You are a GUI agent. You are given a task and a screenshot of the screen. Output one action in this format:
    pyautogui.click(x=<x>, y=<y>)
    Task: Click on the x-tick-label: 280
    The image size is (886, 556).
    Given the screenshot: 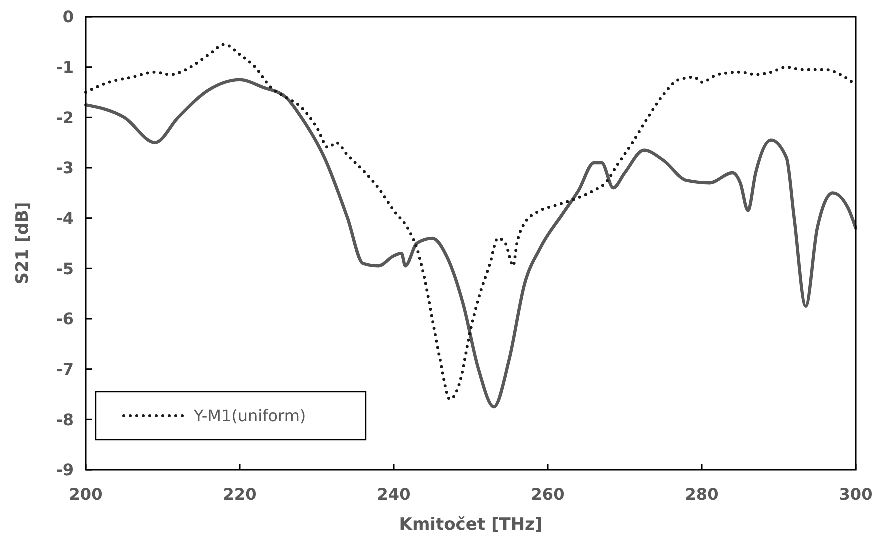 What is the action you would take?
    pyautogui.click(x=702, y=494)
    